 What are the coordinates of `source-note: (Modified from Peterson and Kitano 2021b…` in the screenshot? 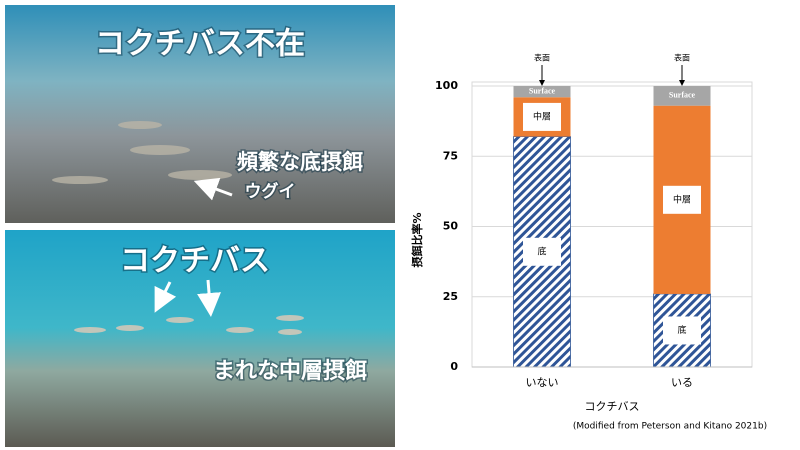 It's located at (670, 427).